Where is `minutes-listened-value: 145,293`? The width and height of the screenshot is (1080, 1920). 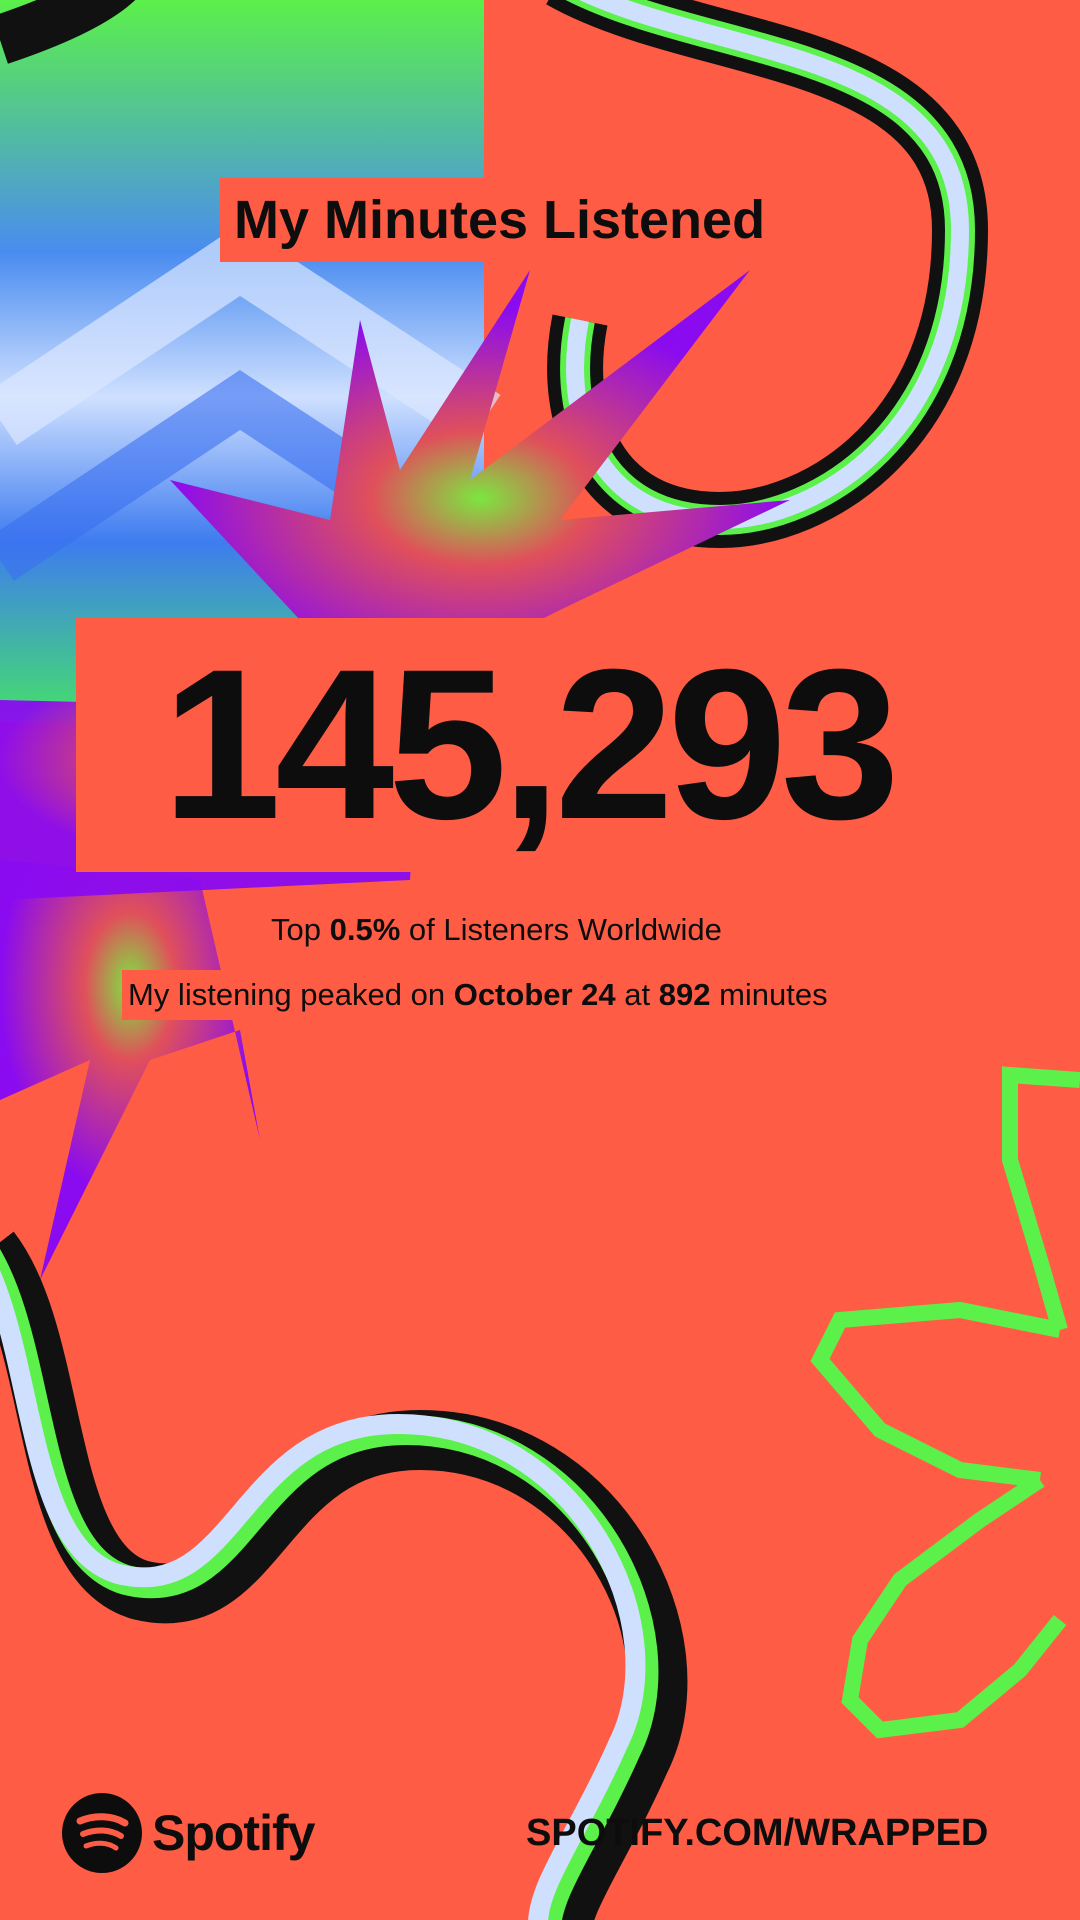
minutes-listened-value: 145,293 is located at coordinates (528, 745).